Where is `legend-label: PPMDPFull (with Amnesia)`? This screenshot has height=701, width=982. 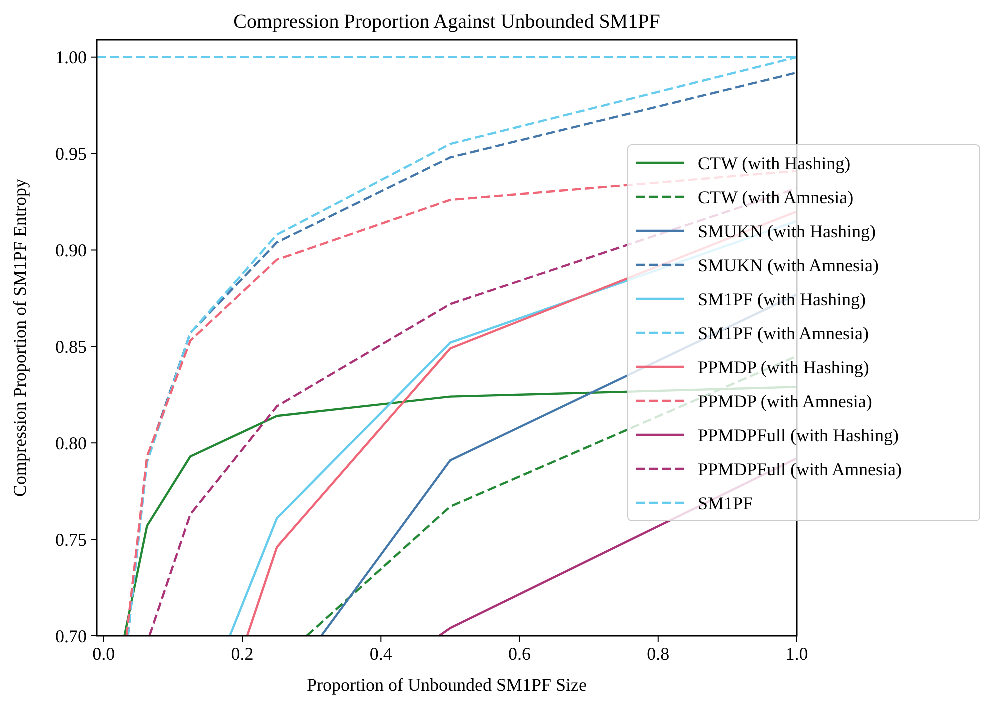
legend-label: PPMDPFull (with Amnesia) is located at coordinates (800, 469).